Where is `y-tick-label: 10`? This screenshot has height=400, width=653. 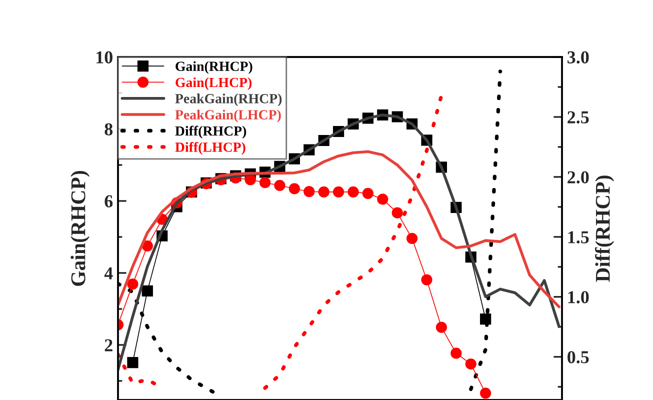
y-tick-label: 10 is located at coordinates (104, 57).